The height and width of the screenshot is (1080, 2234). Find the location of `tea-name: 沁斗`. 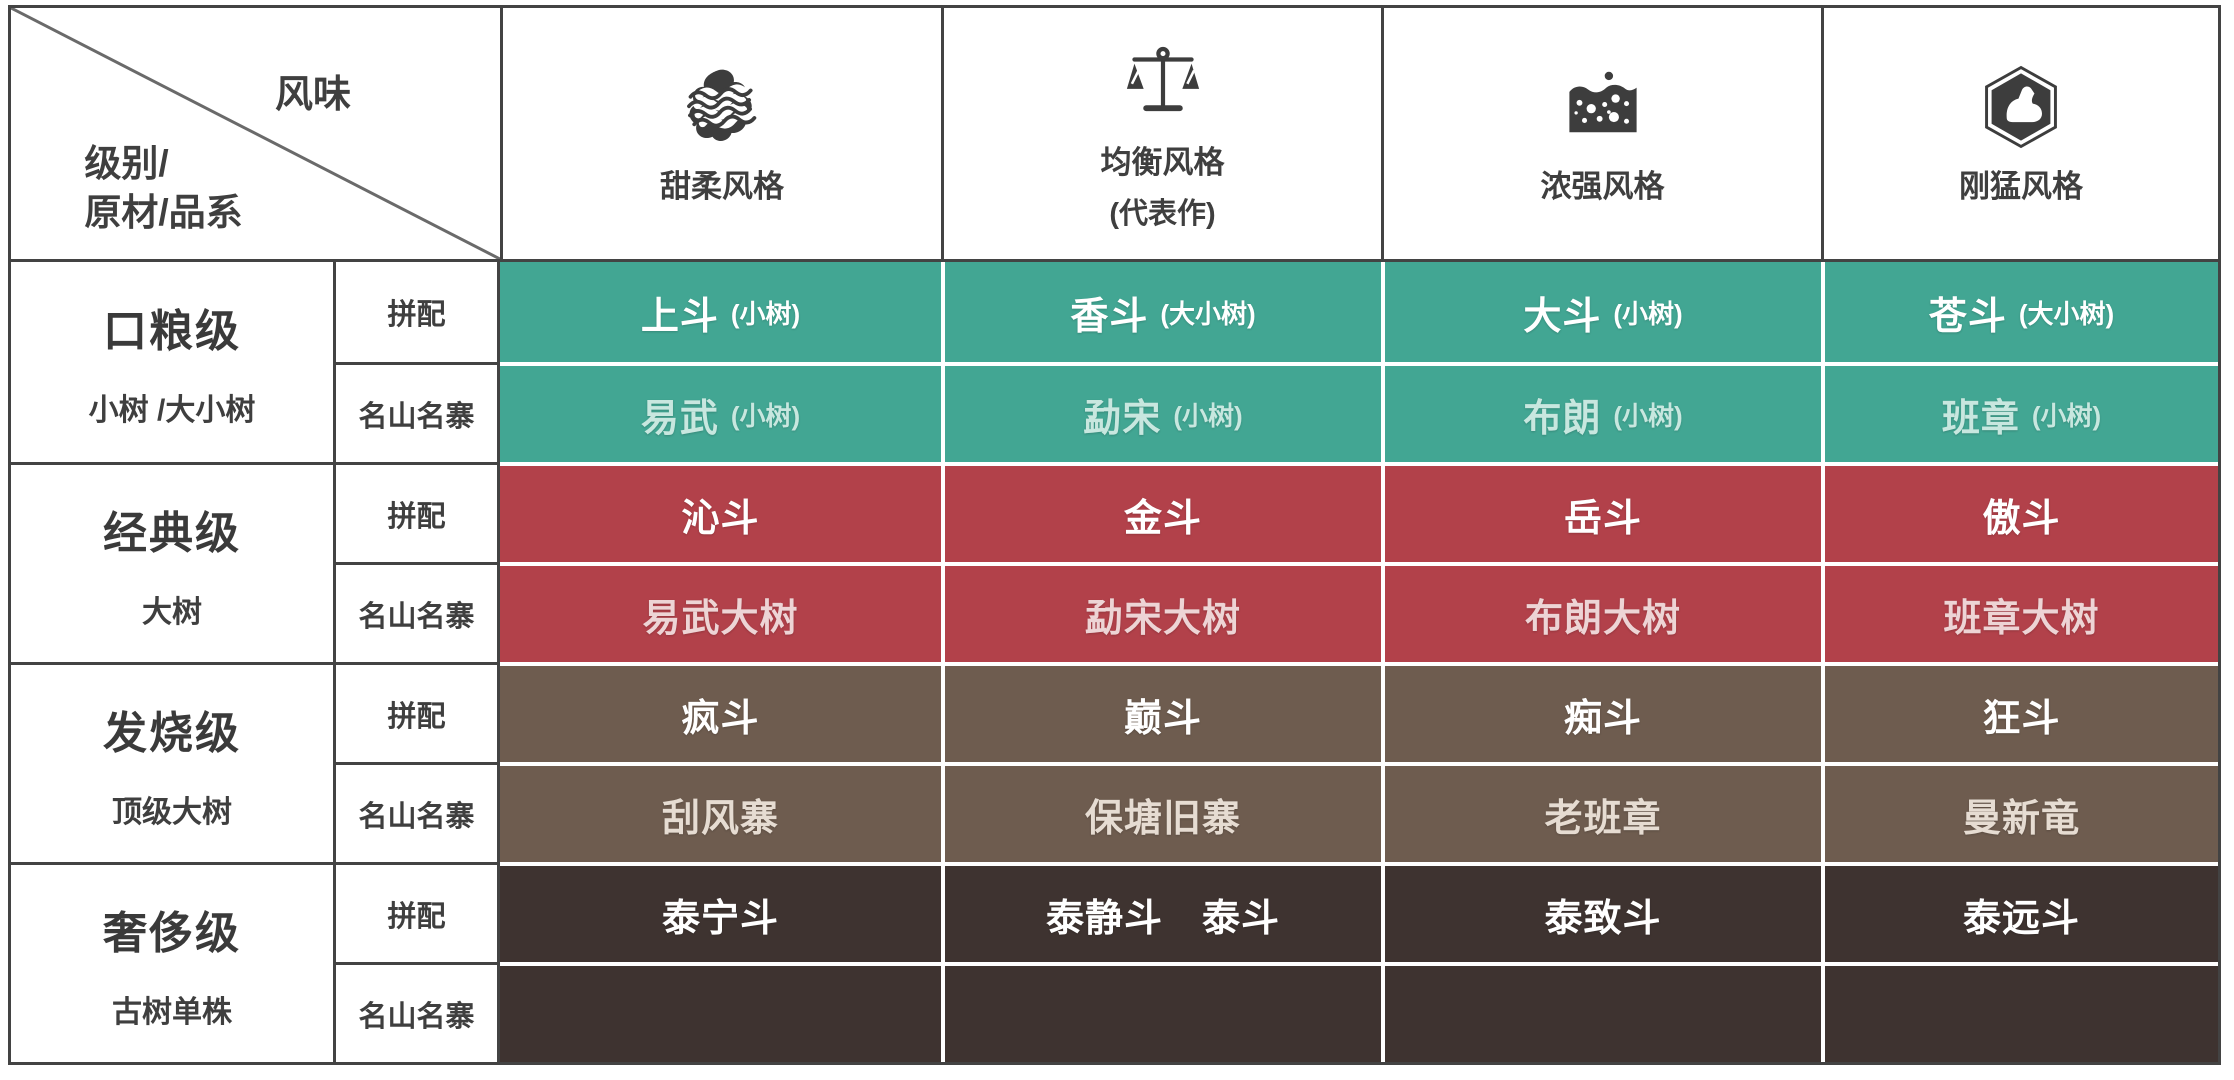

tea-name: 沁斗 is located at coordinates (720, 518).